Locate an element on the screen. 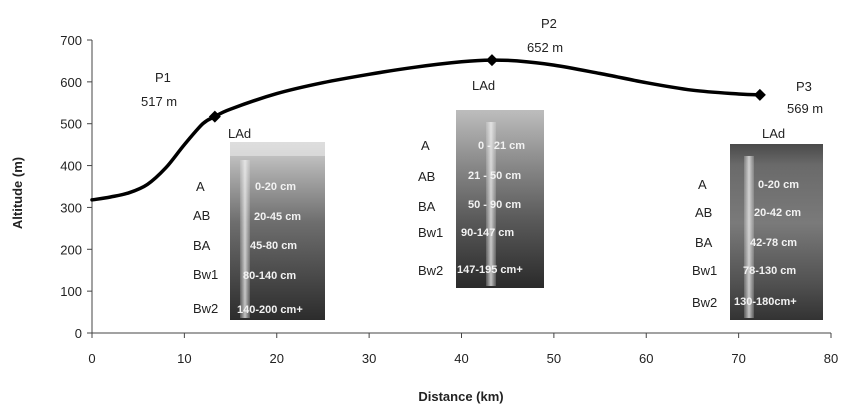 This screenshot has width=848, height=410. point-label-p1: P1 is located at coordinates (163, 77).